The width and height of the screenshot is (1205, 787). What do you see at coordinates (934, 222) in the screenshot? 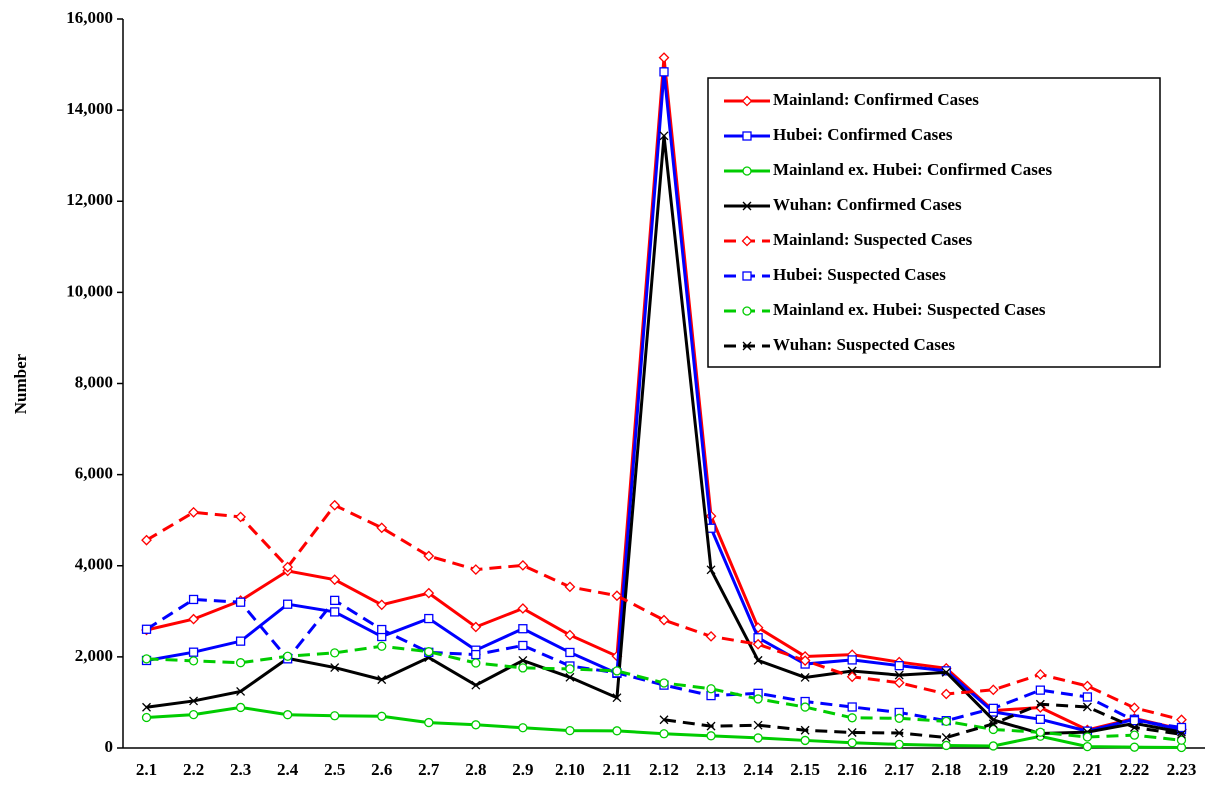
I see `legend-box` at bounding box center [934, 222].